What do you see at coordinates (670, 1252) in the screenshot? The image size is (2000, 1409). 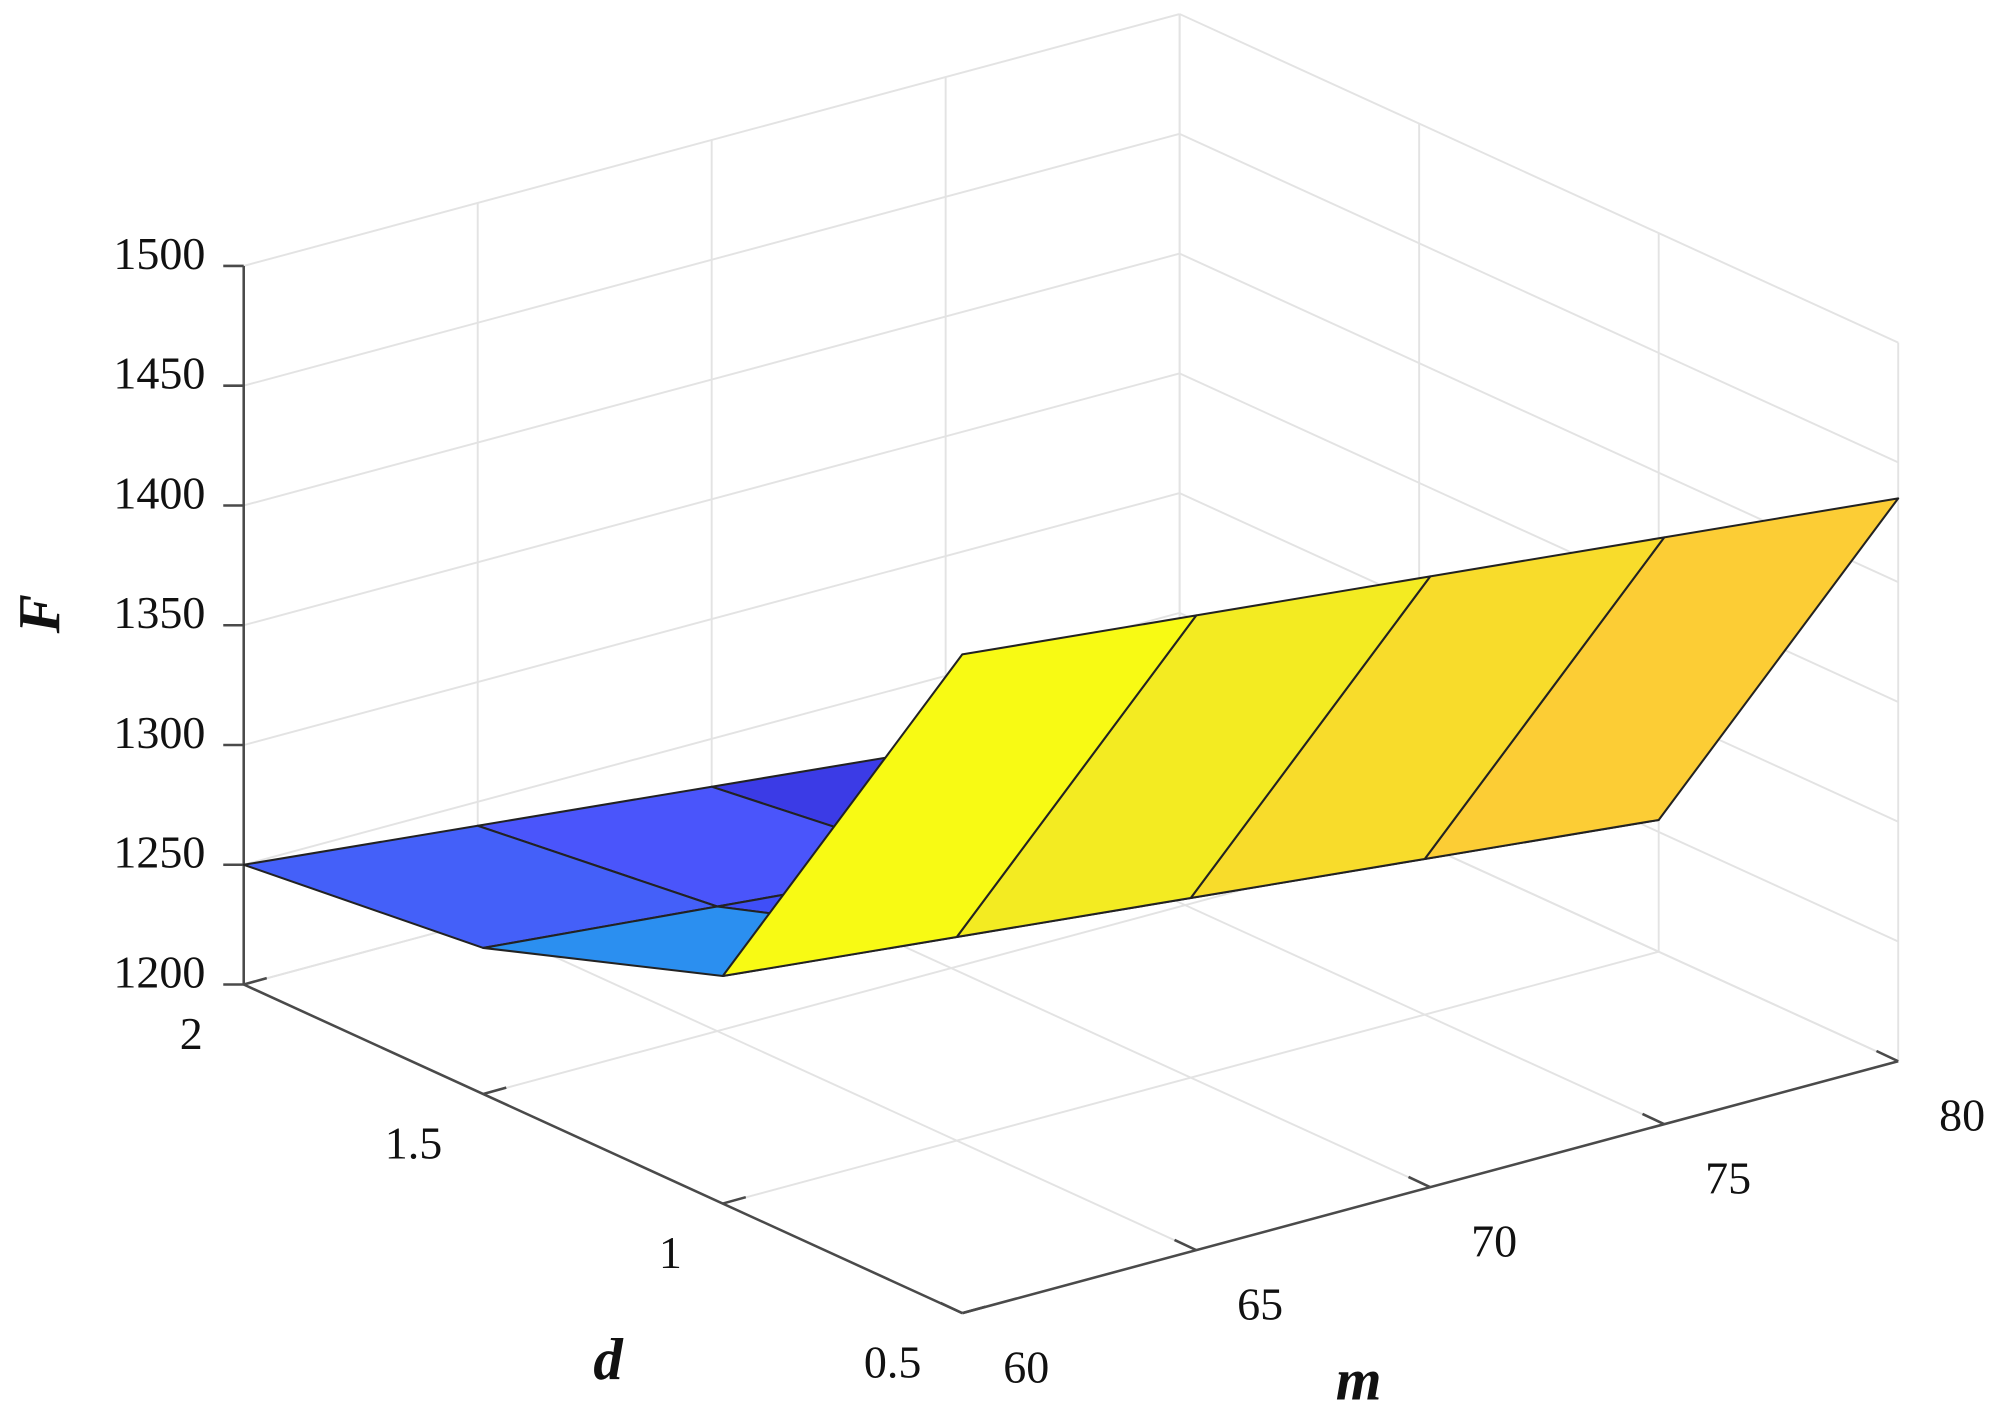 I see `y-tick-label: 1` at bounding box center [670, 1252].